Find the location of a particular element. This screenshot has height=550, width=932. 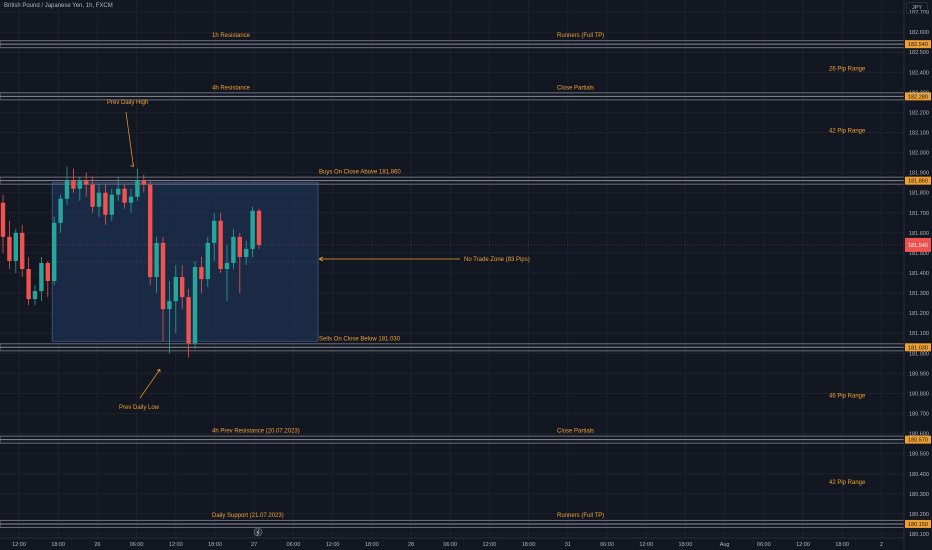

y-tick-label: 180.800 is located at coordinates (919, 394).